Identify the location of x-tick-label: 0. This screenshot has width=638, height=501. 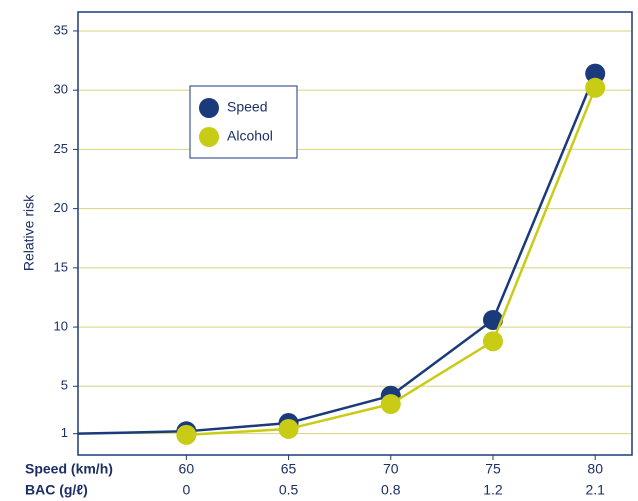
(186, 490).